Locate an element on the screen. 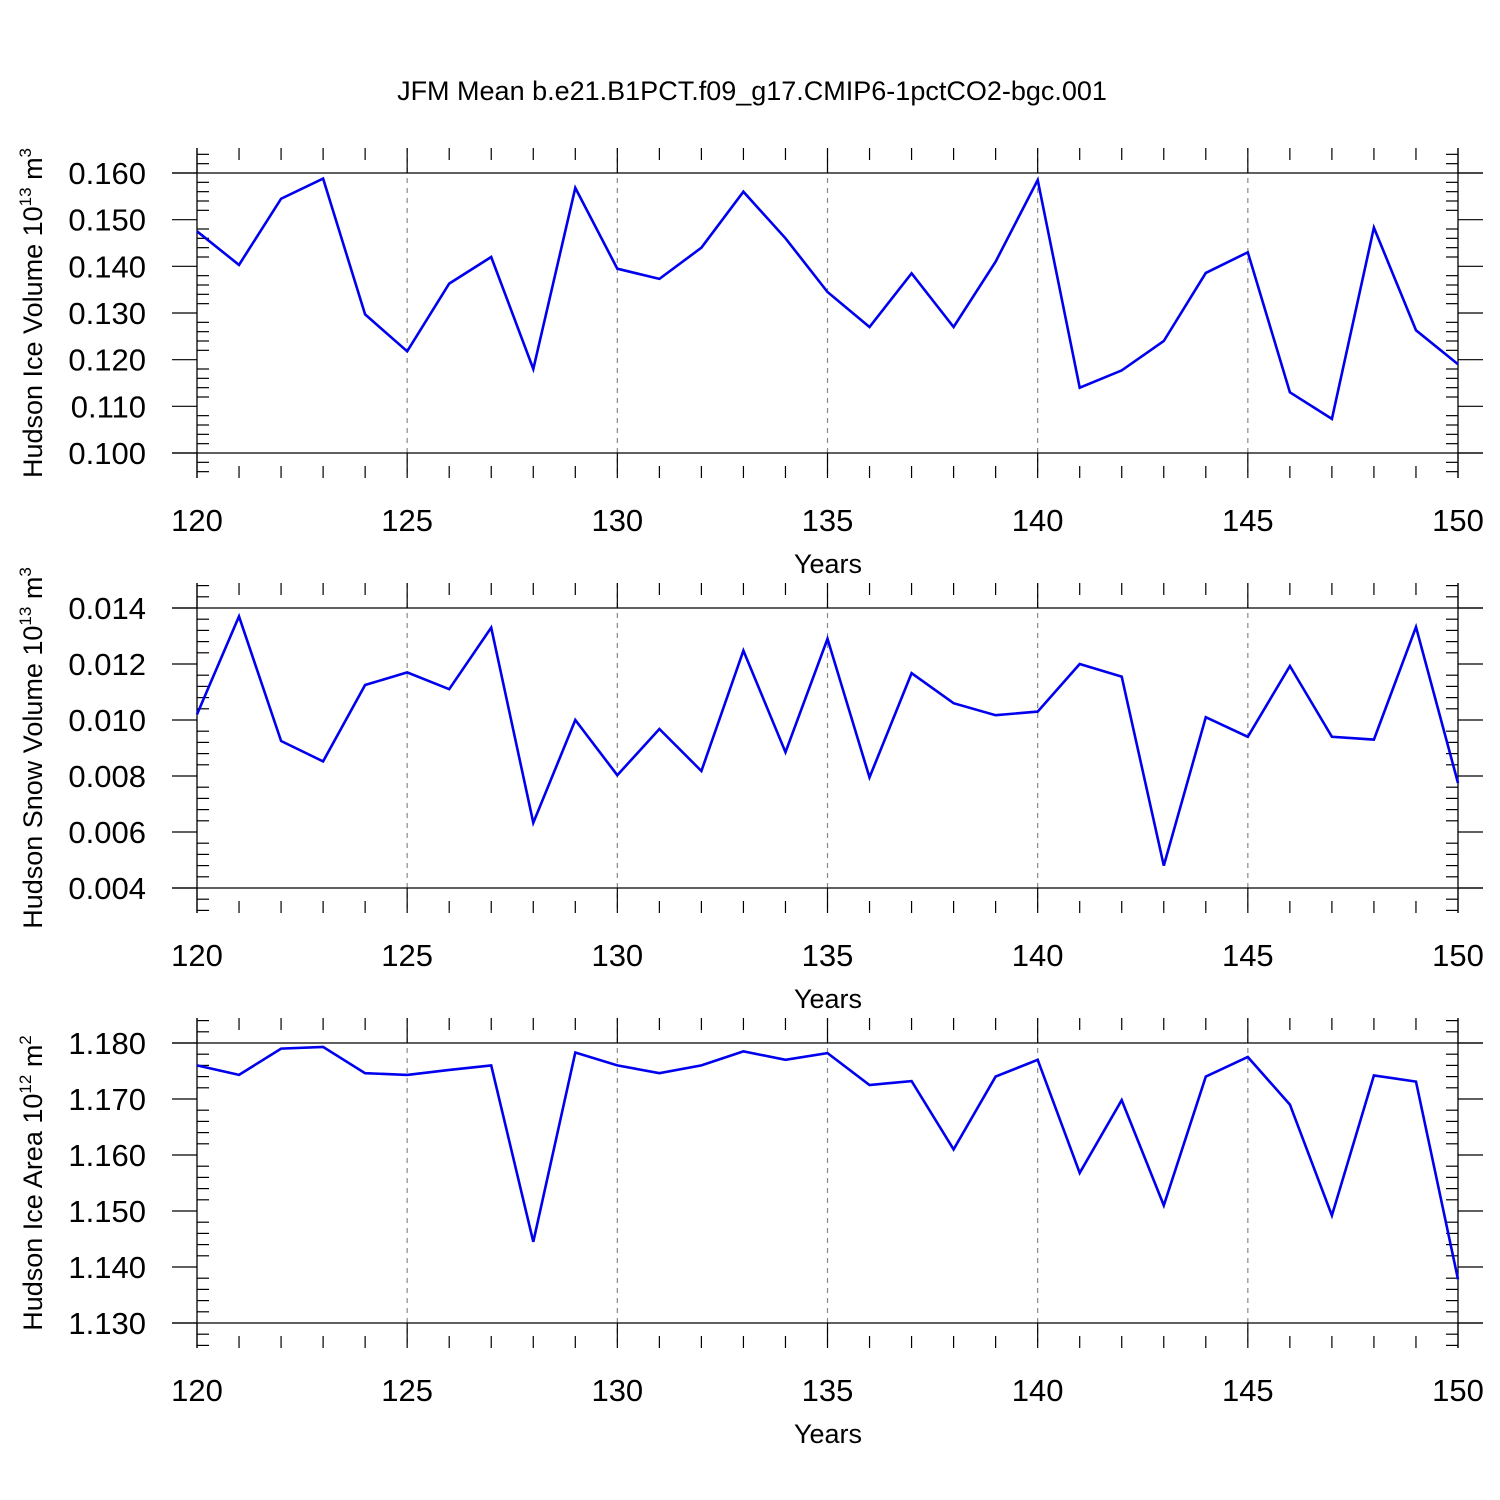  y-tick-label: 1.150 is located at coordinates (107, 1211).